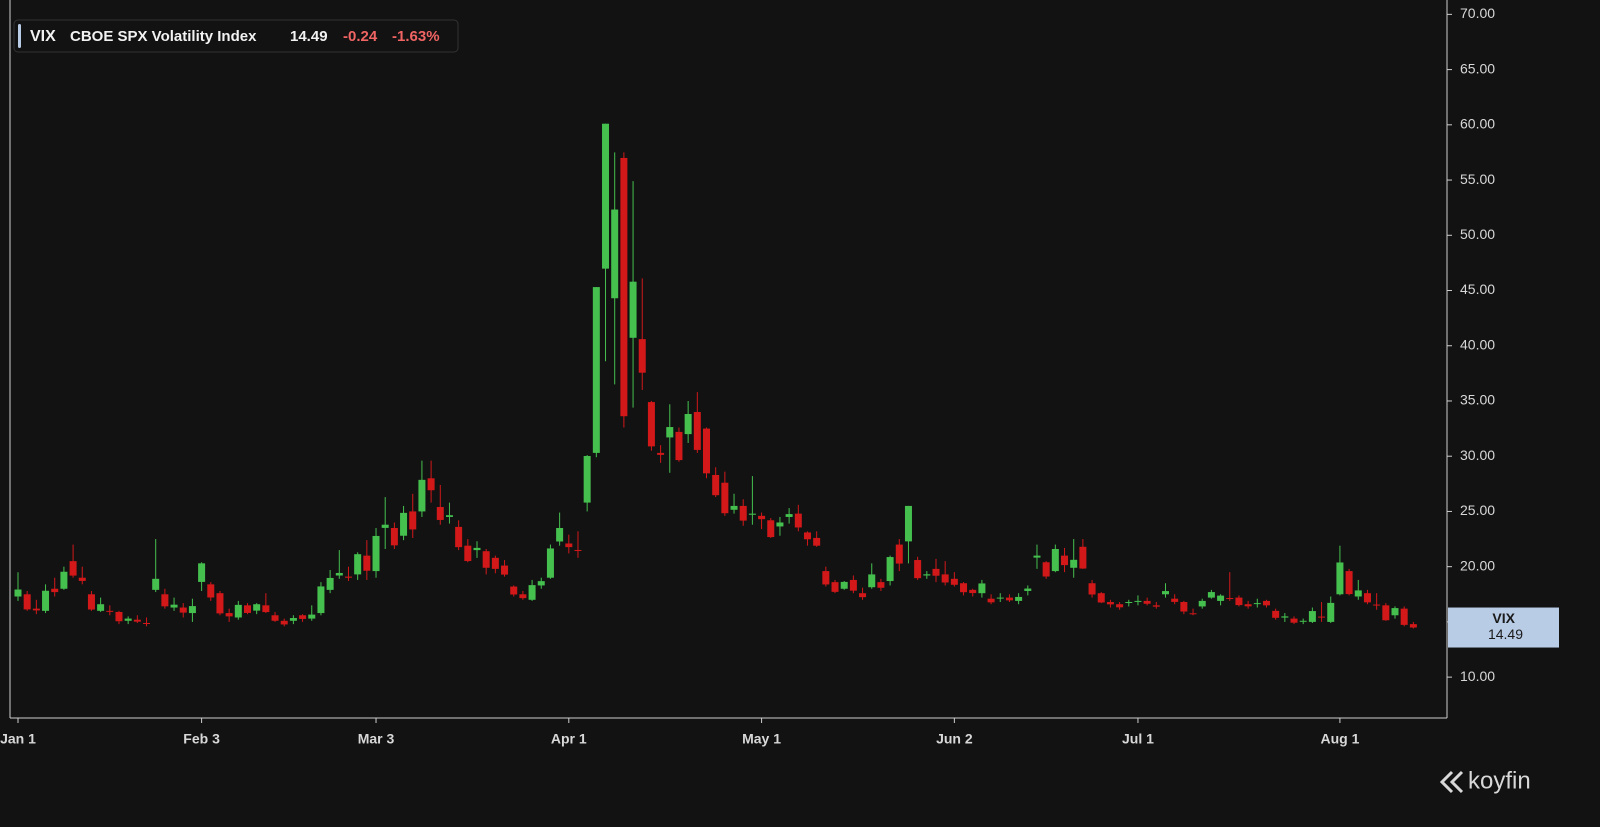 The image size is (1600, 827). Describe the element at coordinates (1477, 676) in the screenshot. I see `y-tick-label: 10.00` at that location.